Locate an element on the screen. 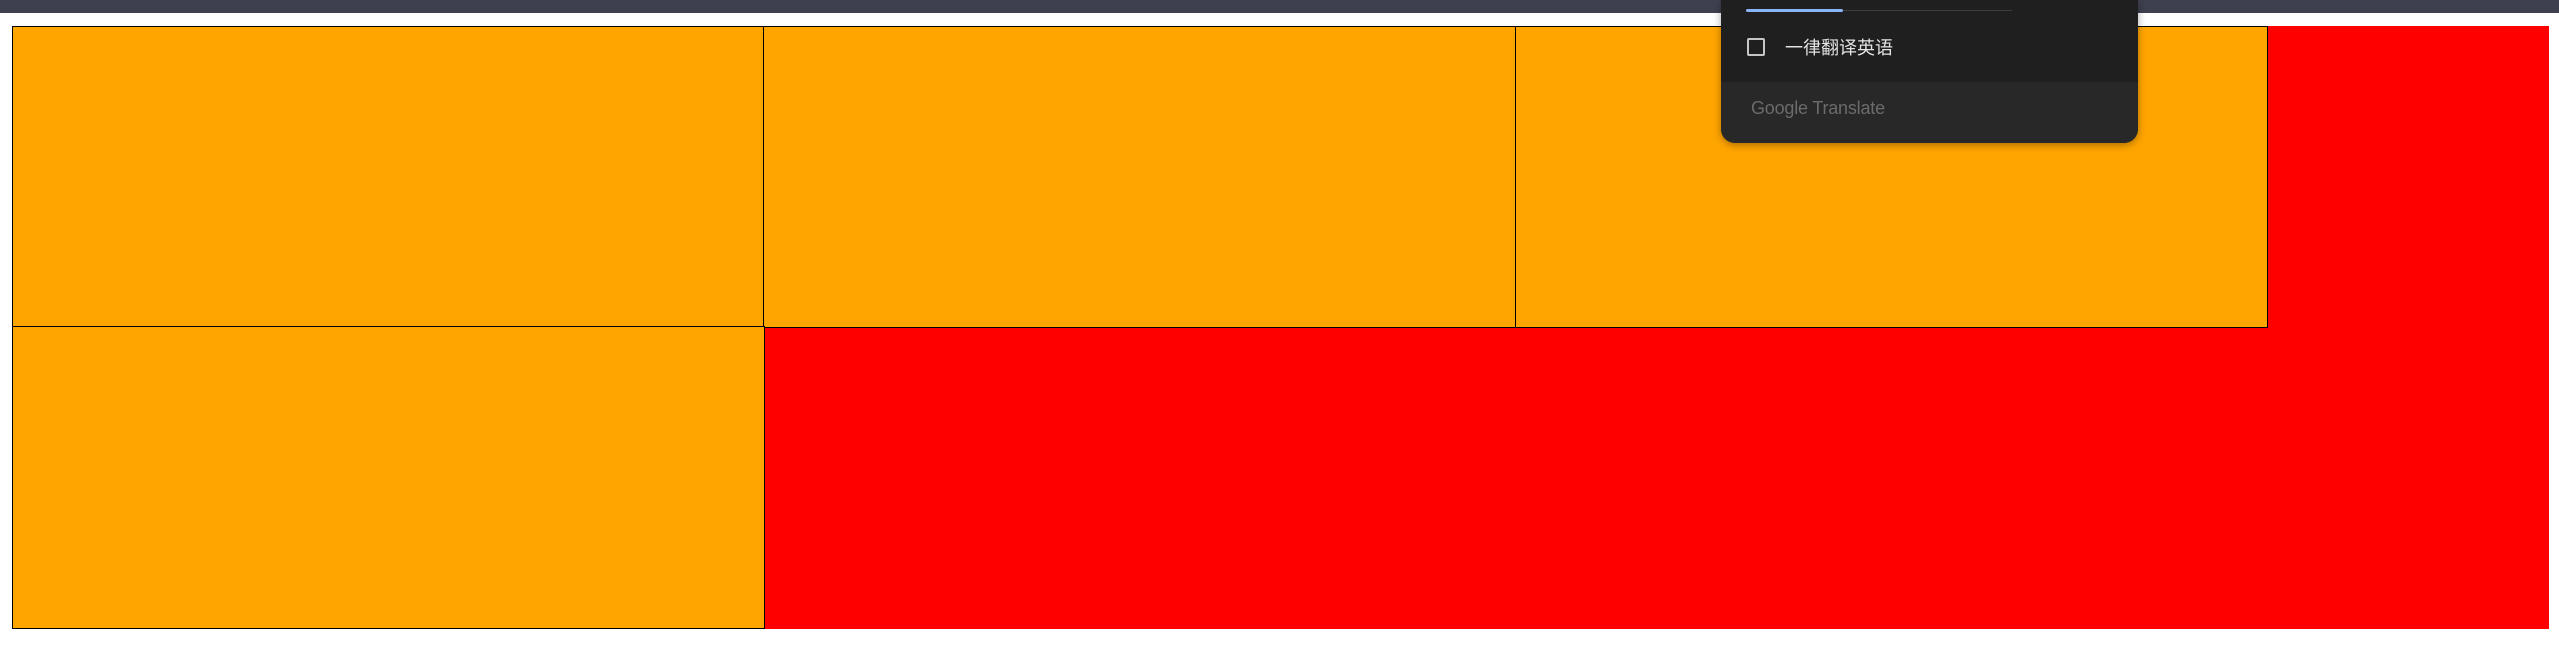 The image size is (2559, 664). always-translate-option: 一律翻译英语 is located at coordinates (1820, 47).